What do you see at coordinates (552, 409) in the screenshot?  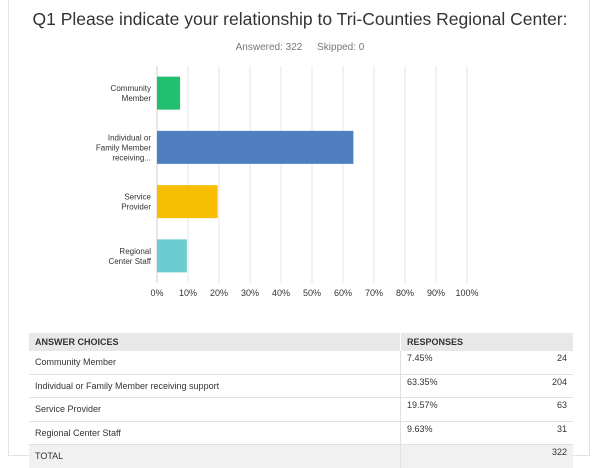 I see `row-count: 63` at bounding box center [552, 409].